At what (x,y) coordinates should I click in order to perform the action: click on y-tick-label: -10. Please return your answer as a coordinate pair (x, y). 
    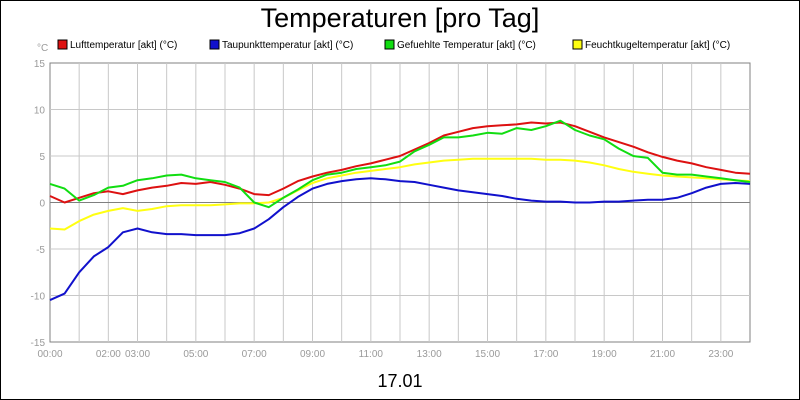
    Looking at the image, I should click on (38, 297).